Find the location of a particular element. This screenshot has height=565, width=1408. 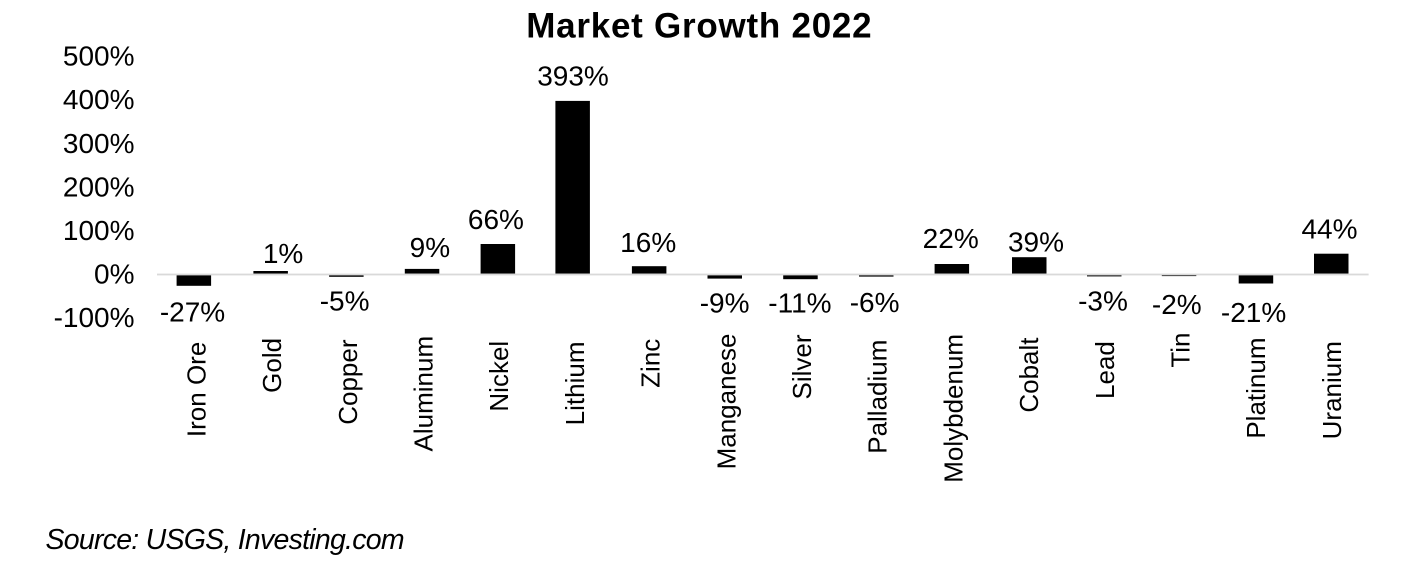

svg-text: Gold is located at coordinates (272, 365).